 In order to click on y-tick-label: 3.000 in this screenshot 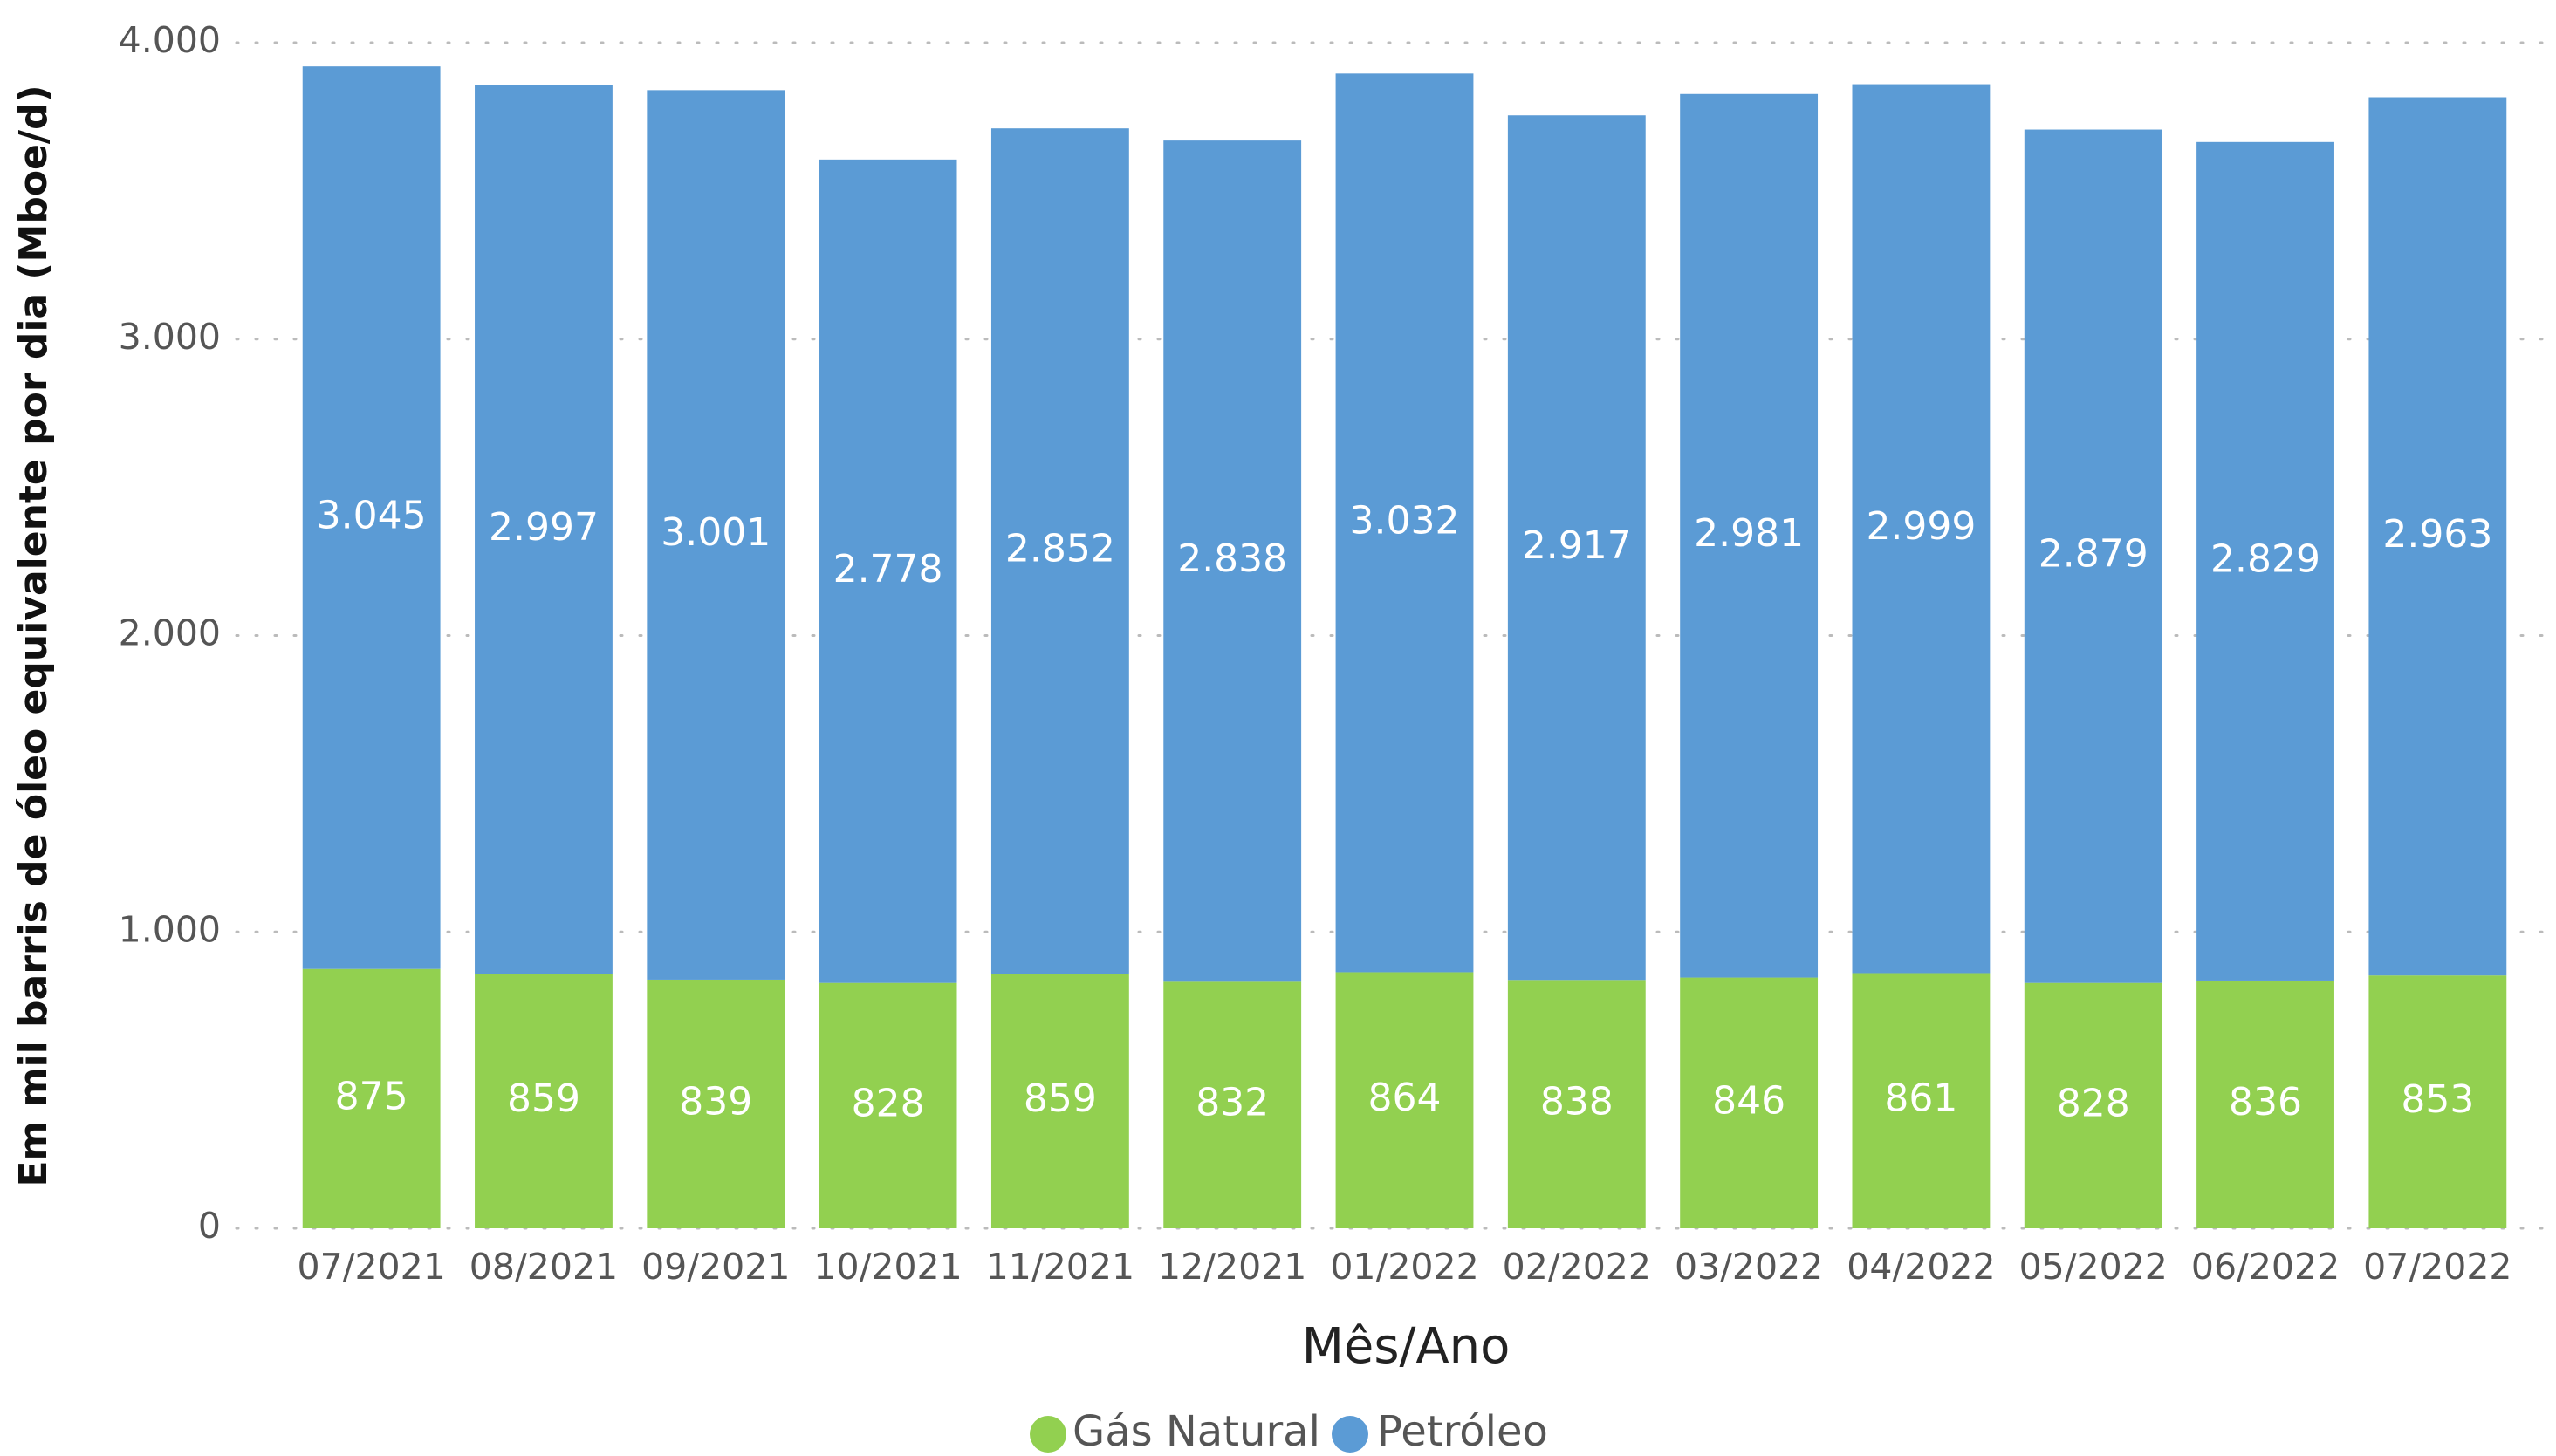, I will do `click(170, 337)`.